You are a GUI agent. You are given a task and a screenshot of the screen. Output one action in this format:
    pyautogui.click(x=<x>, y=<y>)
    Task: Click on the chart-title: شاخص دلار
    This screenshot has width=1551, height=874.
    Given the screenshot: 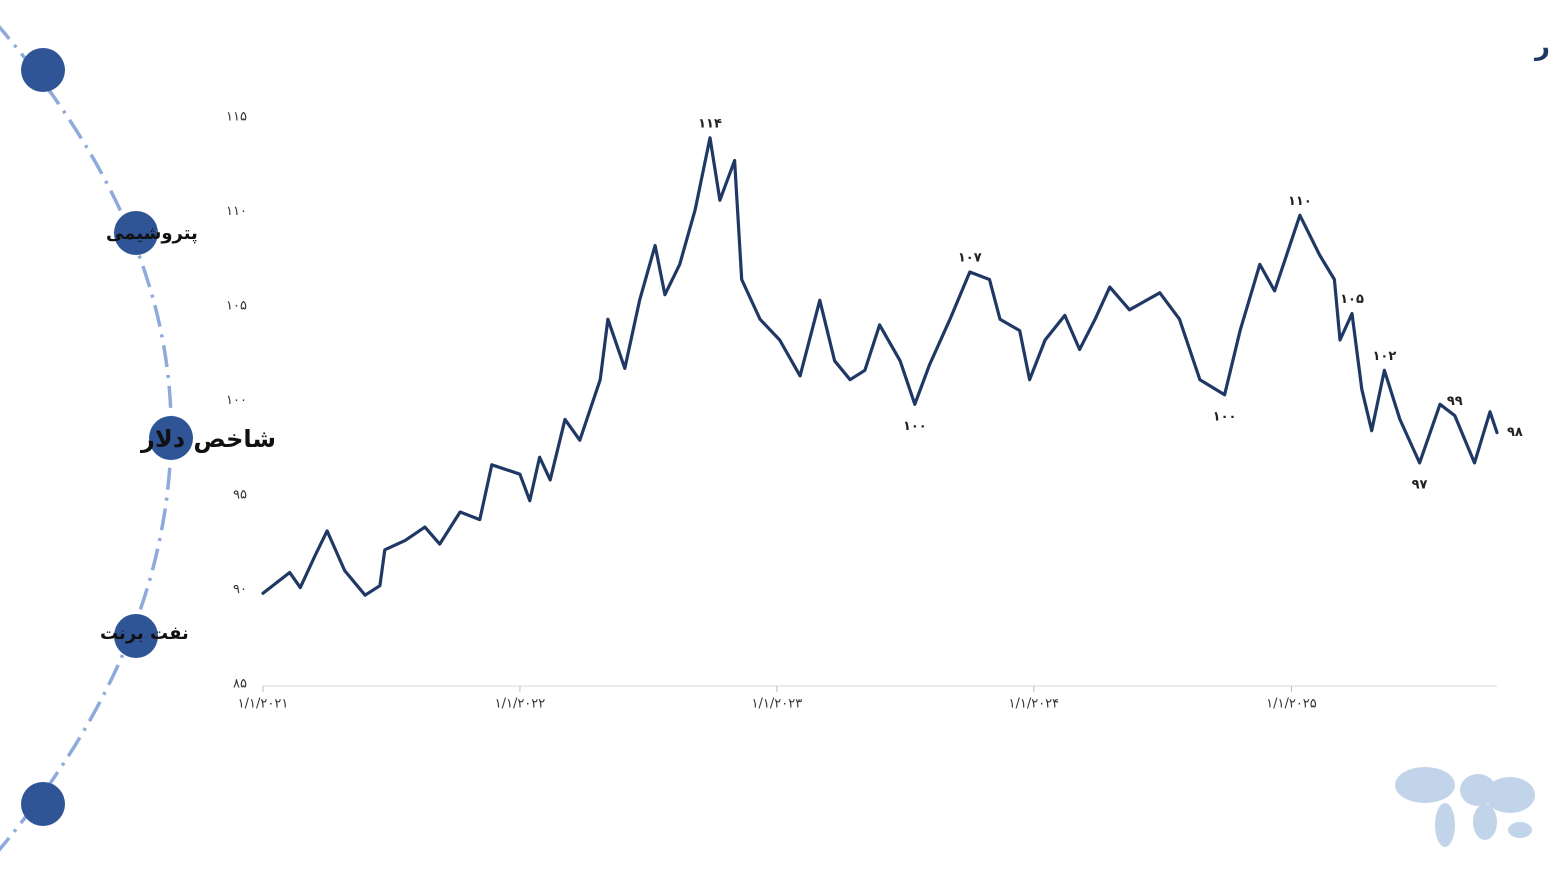 What is the action you would take?
    pyautogui.click(x=1542, y=47)
    